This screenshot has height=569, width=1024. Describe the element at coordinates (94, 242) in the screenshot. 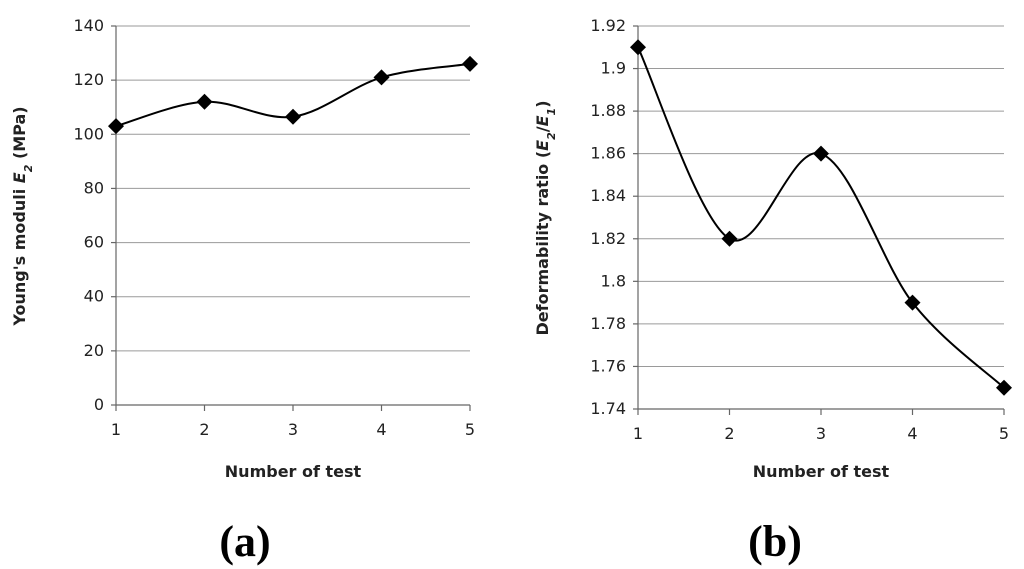

I see `y-tick-label: 60` at that location.